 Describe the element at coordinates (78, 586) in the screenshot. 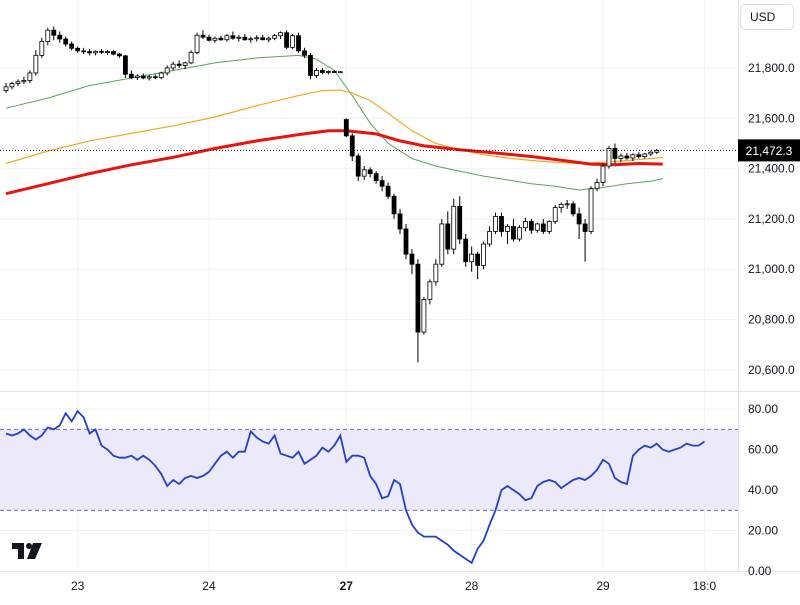

I see `time-tick-label: 23` at that location.